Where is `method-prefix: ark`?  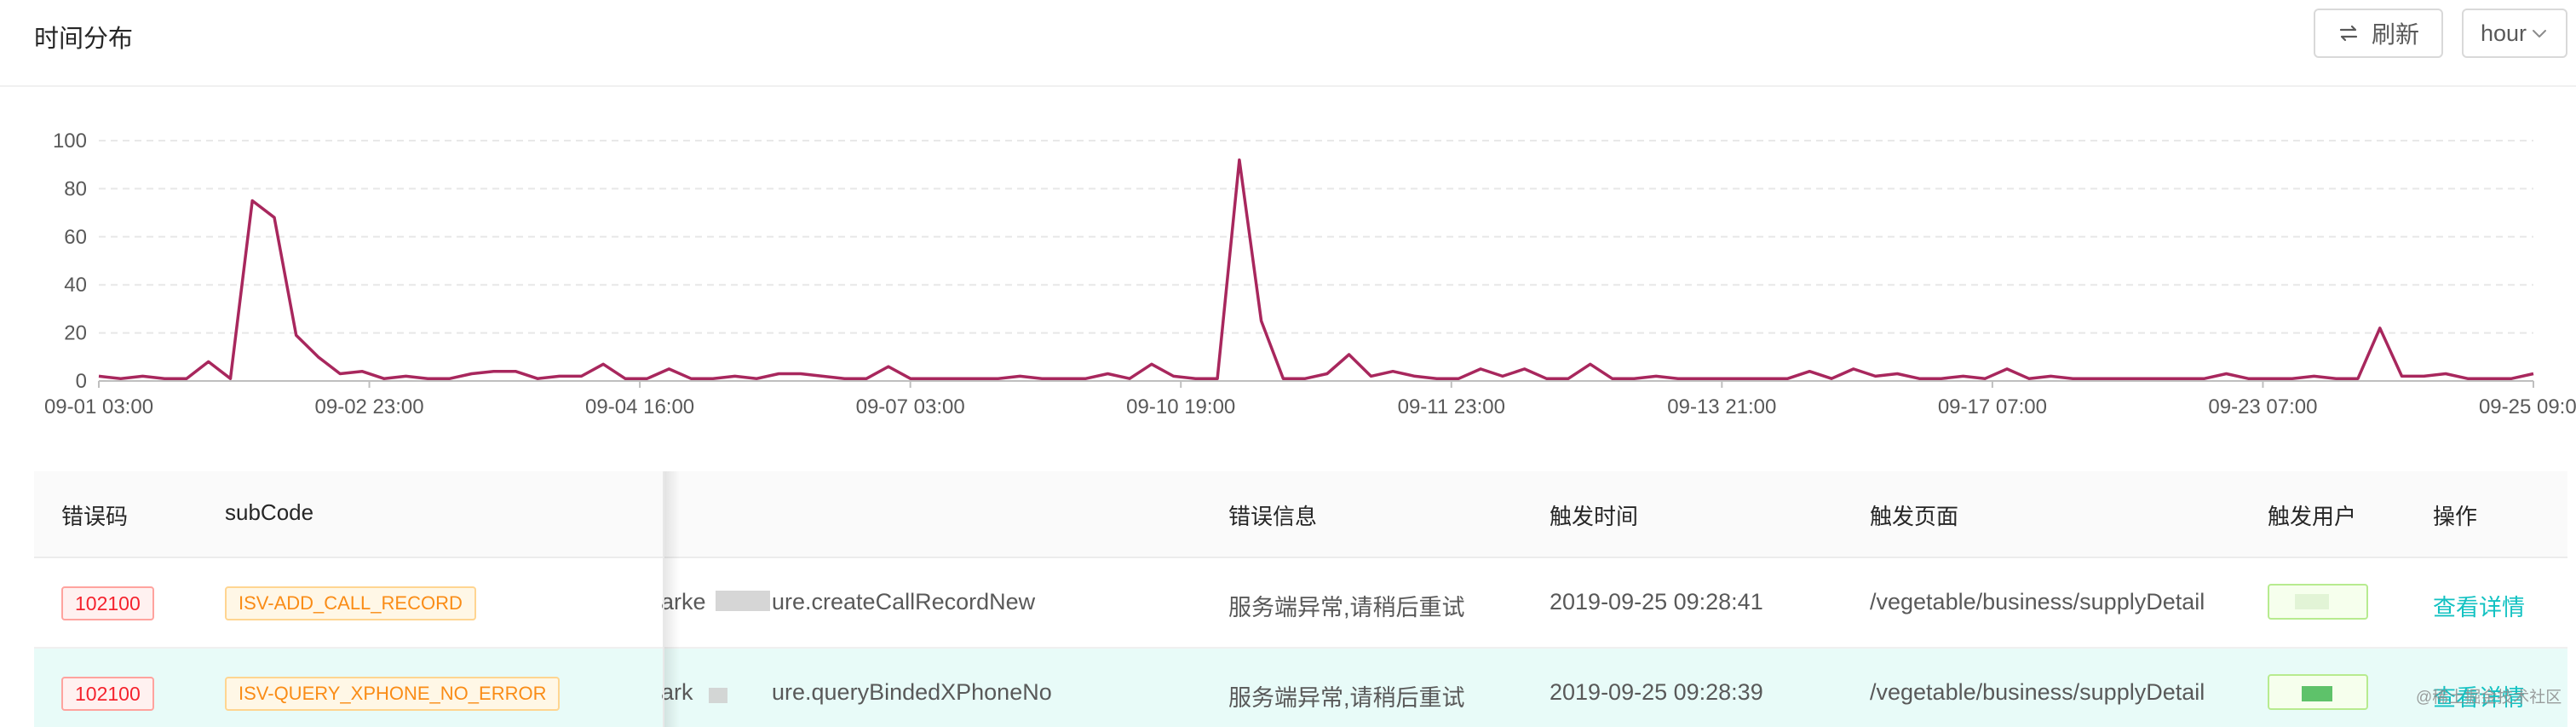
method-prefix: ark is located at coordinates (677, 692).